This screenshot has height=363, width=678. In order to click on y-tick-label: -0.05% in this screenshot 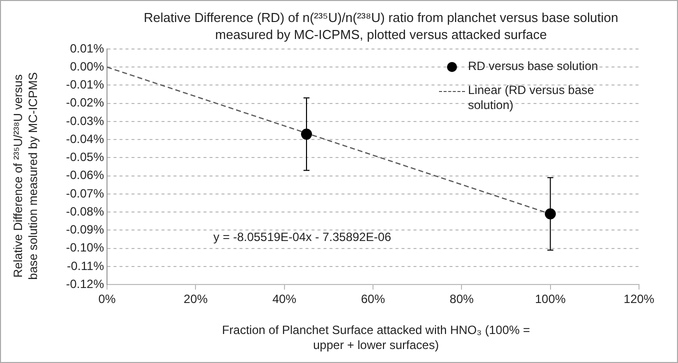, I will do `click(85, 157)`.